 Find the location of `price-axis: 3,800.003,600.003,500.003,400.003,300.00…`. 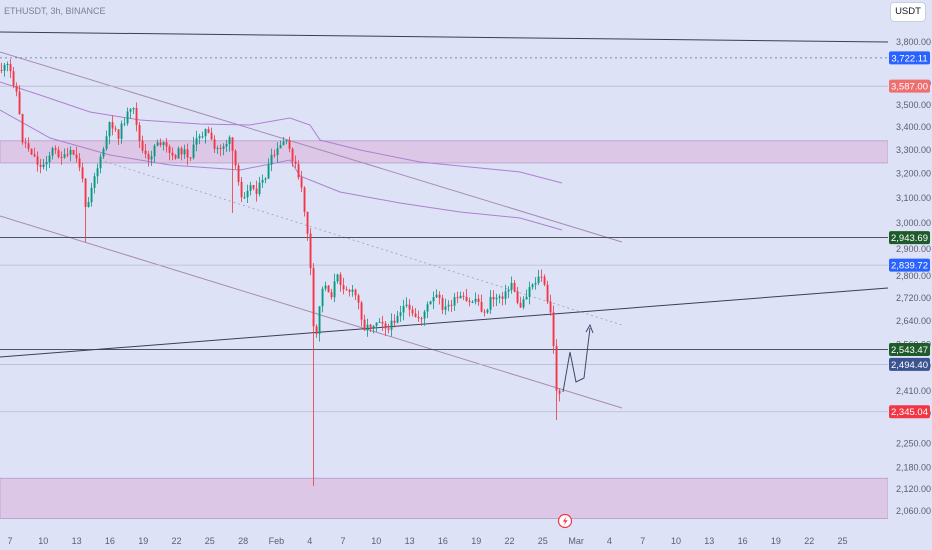

price-axis: 3,800.003,600.003,500.003,400.003,300.00… is located at coordinates (913, 276).